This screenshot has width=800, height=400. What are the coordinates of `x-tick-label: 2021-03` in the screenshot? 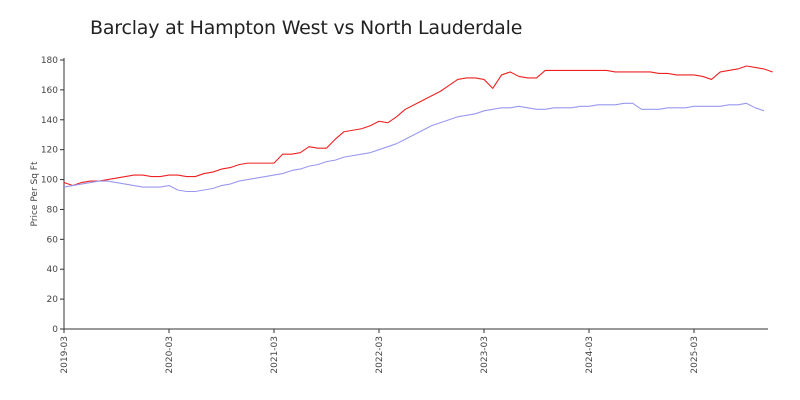 It's located at (275, 355).